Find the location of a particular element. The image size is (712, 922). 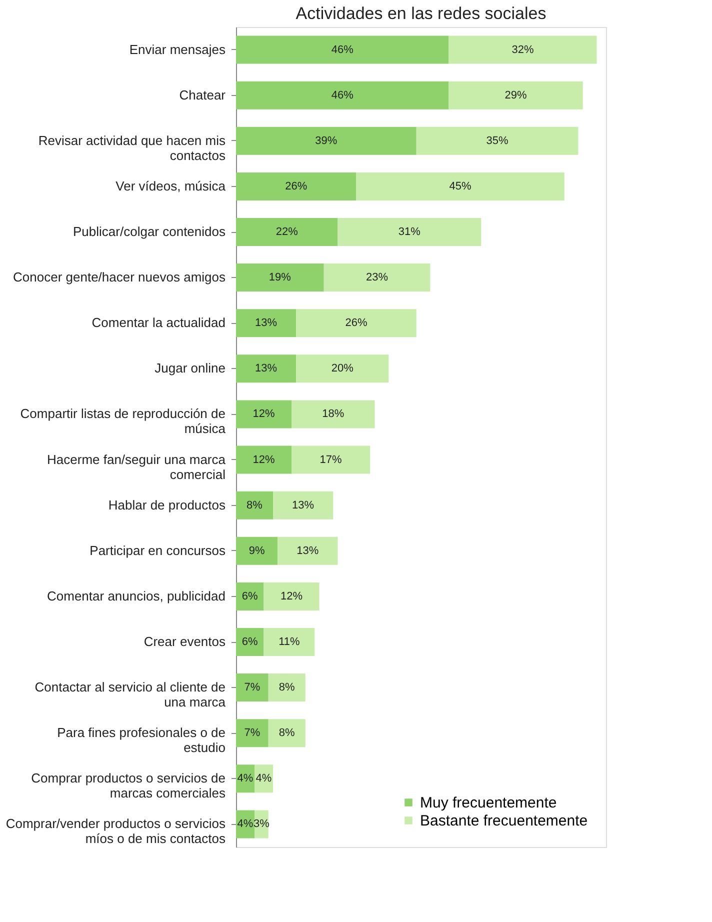

y-tick-label: Contactar al servicio al cliente de una marca is located at coordinates (130, 695).